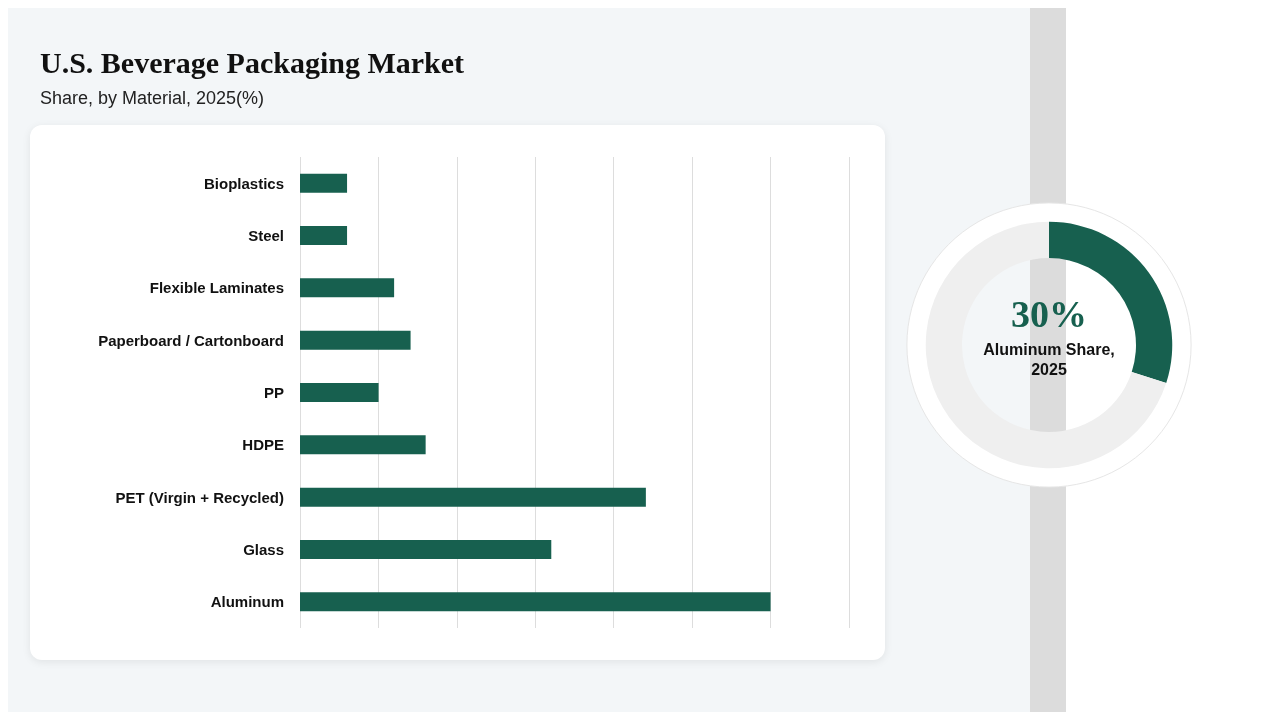 This screenshot has width=1280, height=720. I want to click on y-tick-label: PET (Virgin + Recycled), so click(199, 497).